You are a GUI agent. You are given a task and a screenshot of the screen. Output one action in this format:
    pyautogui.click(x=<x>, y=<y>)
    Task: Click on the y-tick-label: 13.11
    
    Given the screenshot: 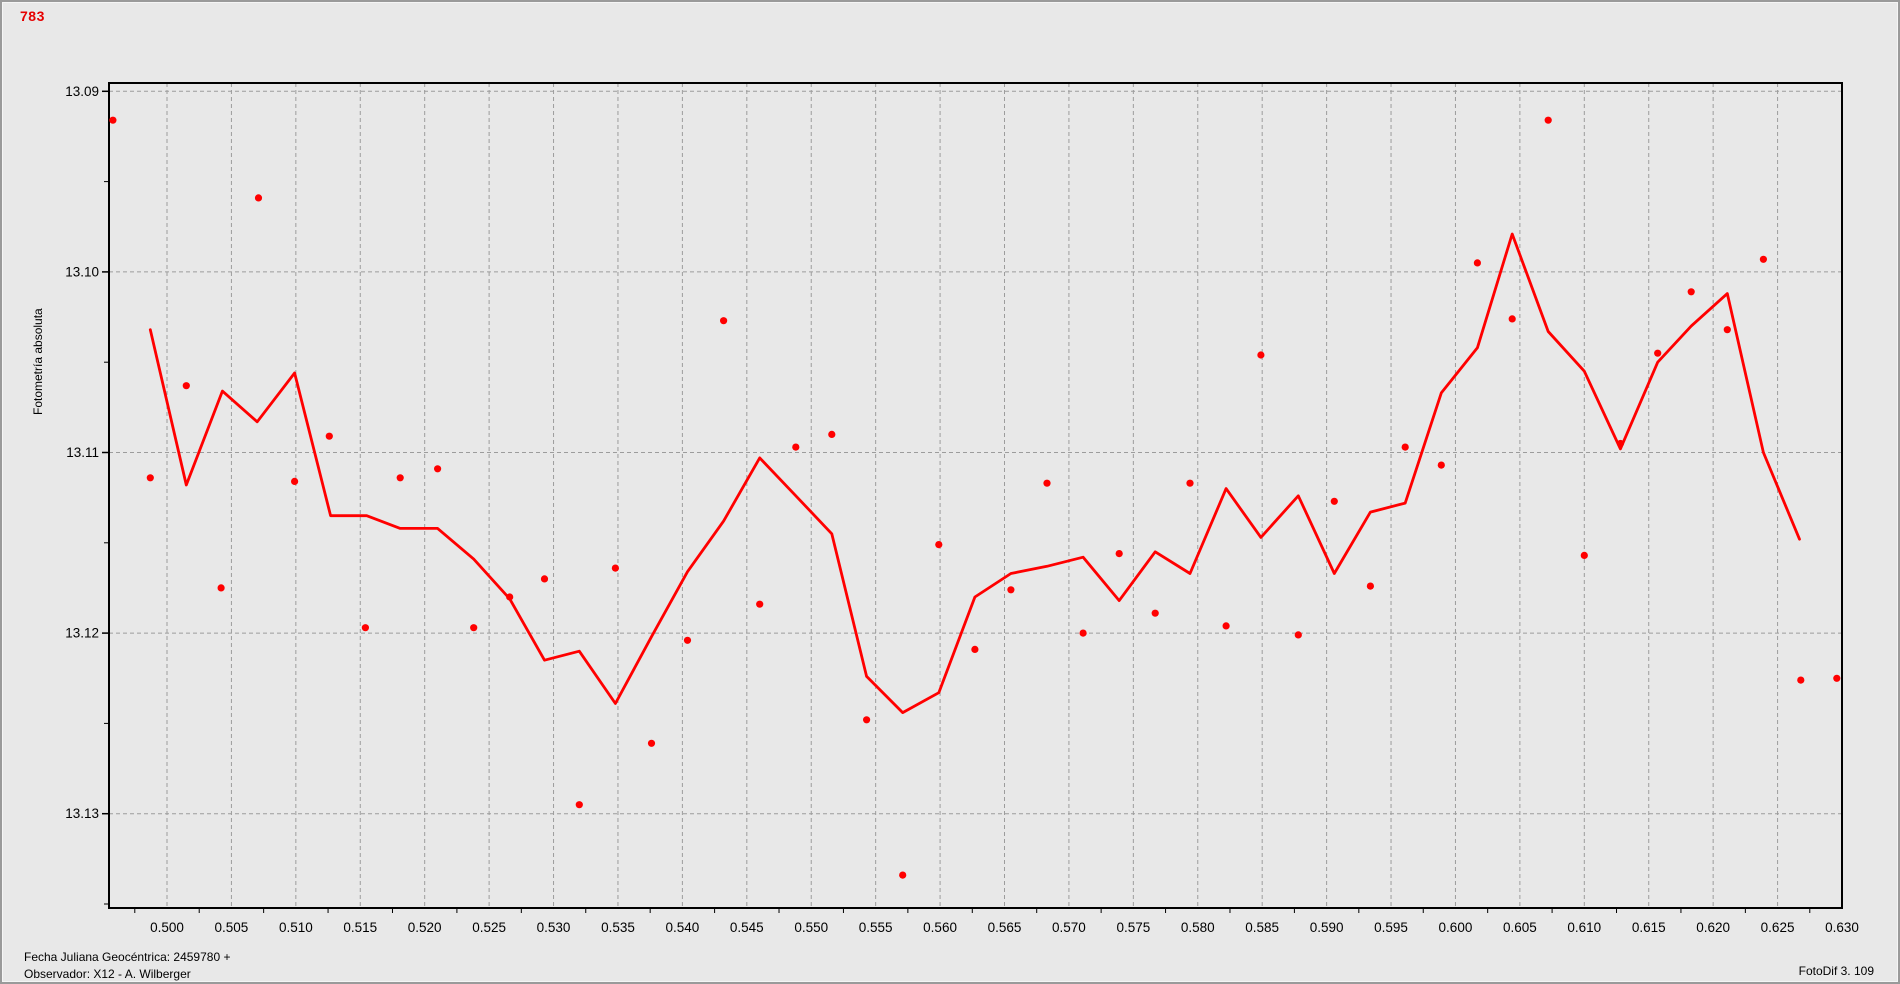 What is the action you would take?
    pyautogui.click(x=82, y=452)
    